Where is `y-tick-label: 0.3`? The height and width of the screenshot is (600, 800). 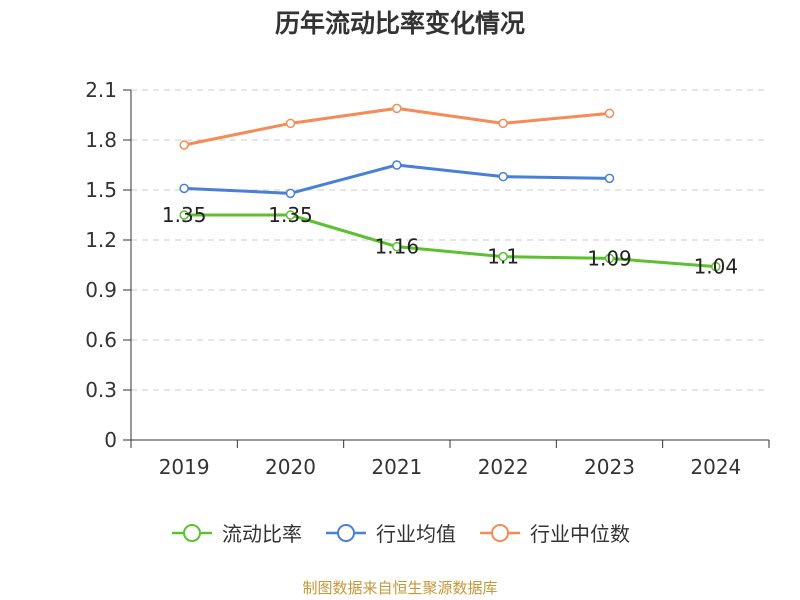 y-tick-label: 0.3 is located at coordinates (101, 390).